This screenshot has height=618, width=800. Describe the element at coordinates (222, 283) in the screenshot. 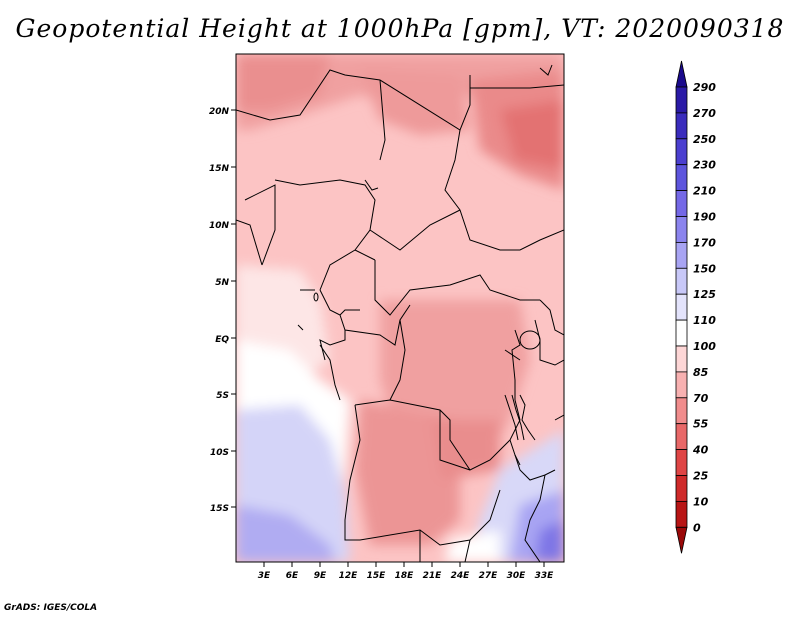

I see `lat-label: 5N` at that location.